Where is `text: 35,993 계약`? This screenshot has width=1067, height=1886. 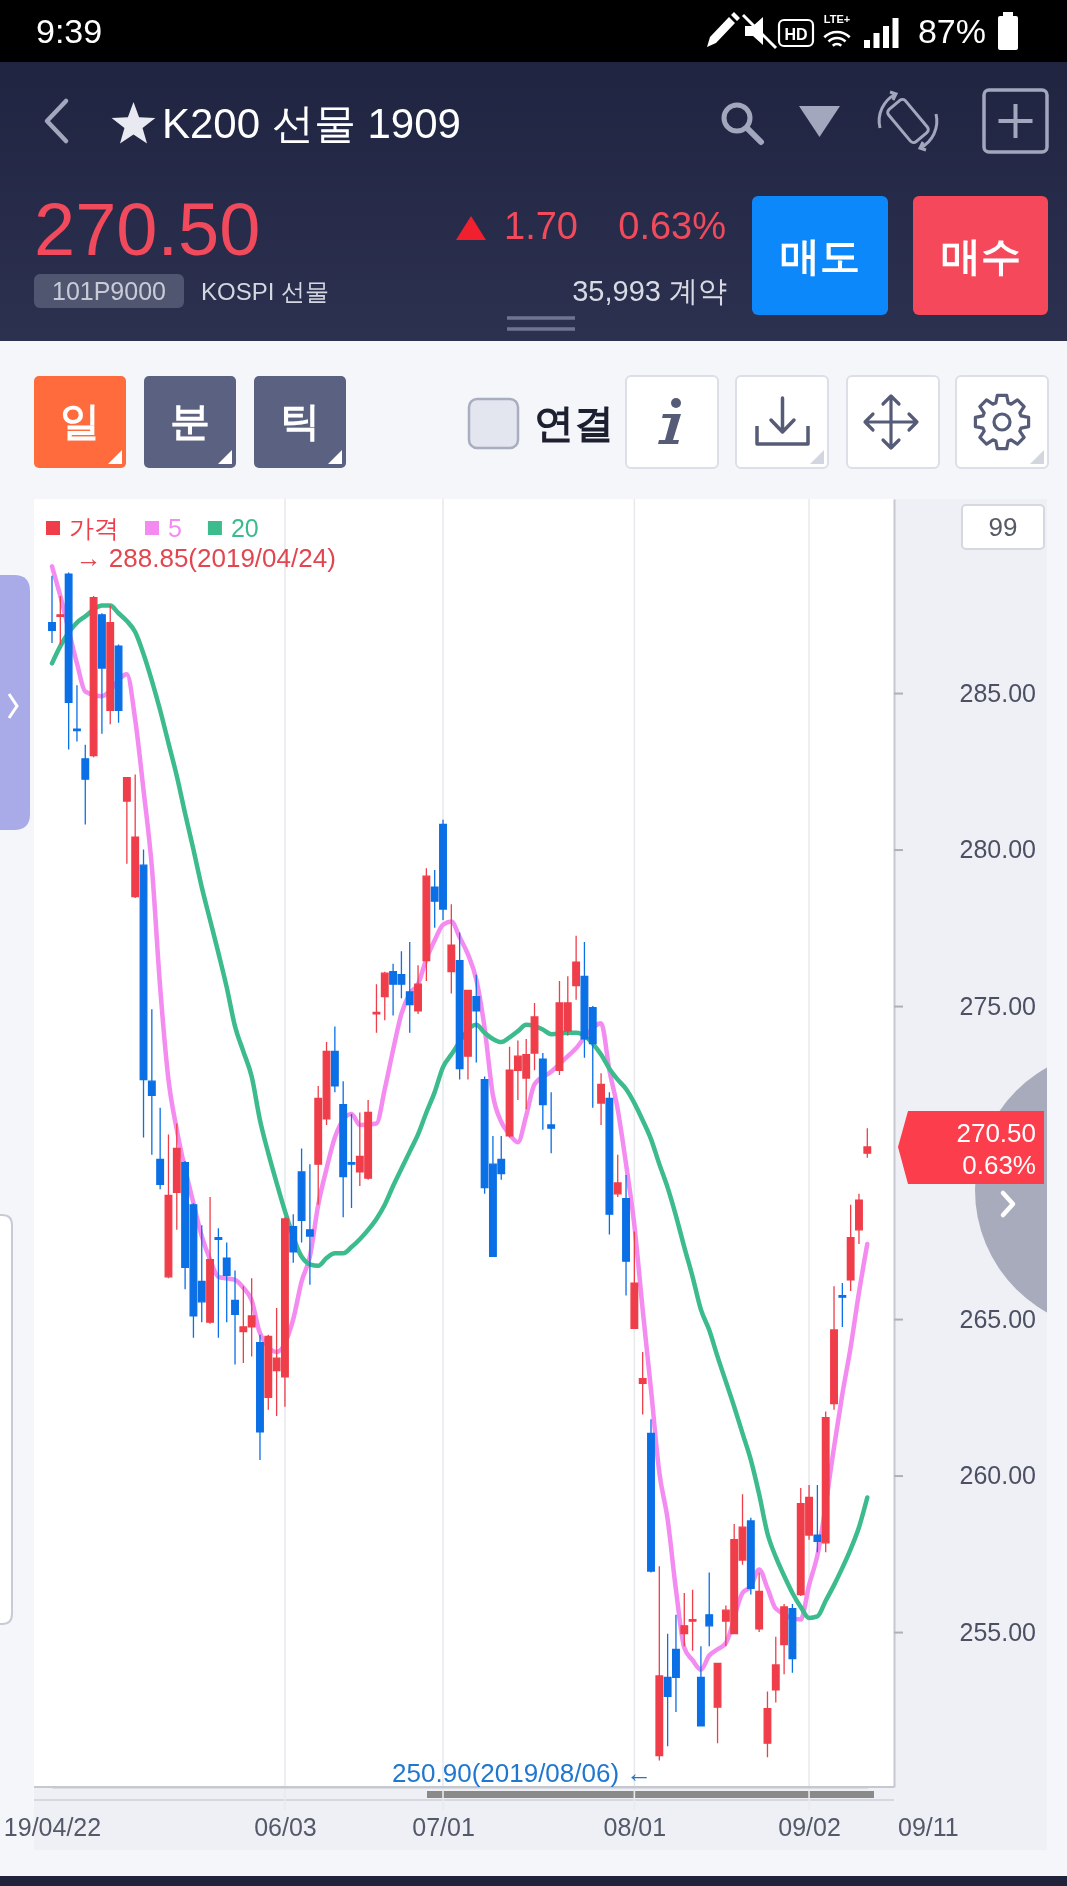 text: 35,993 계약 is located at coordinates (649, 291).